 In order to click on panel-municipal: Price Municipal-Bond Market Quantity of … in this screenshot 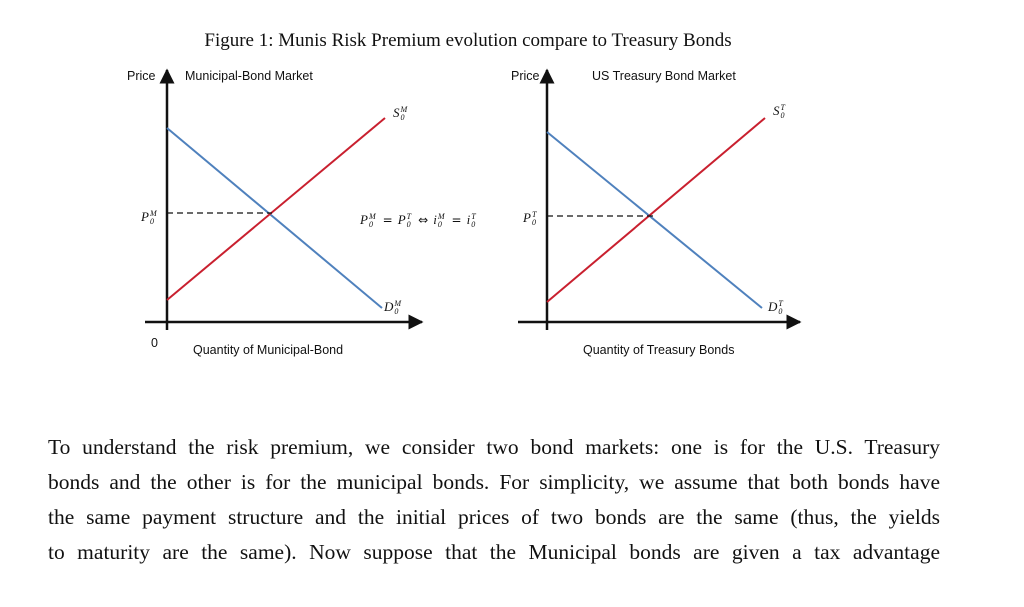, I will do `click(275, 212)`.